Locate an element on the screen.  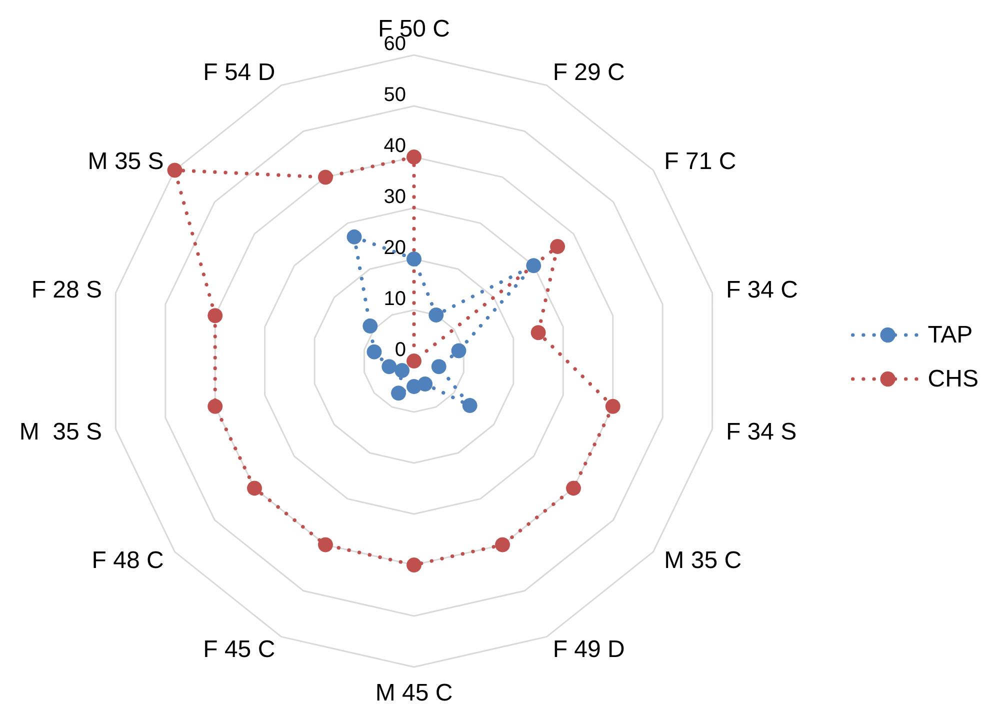
spoke-label: F 34 C is located at coordinates (762, 290).